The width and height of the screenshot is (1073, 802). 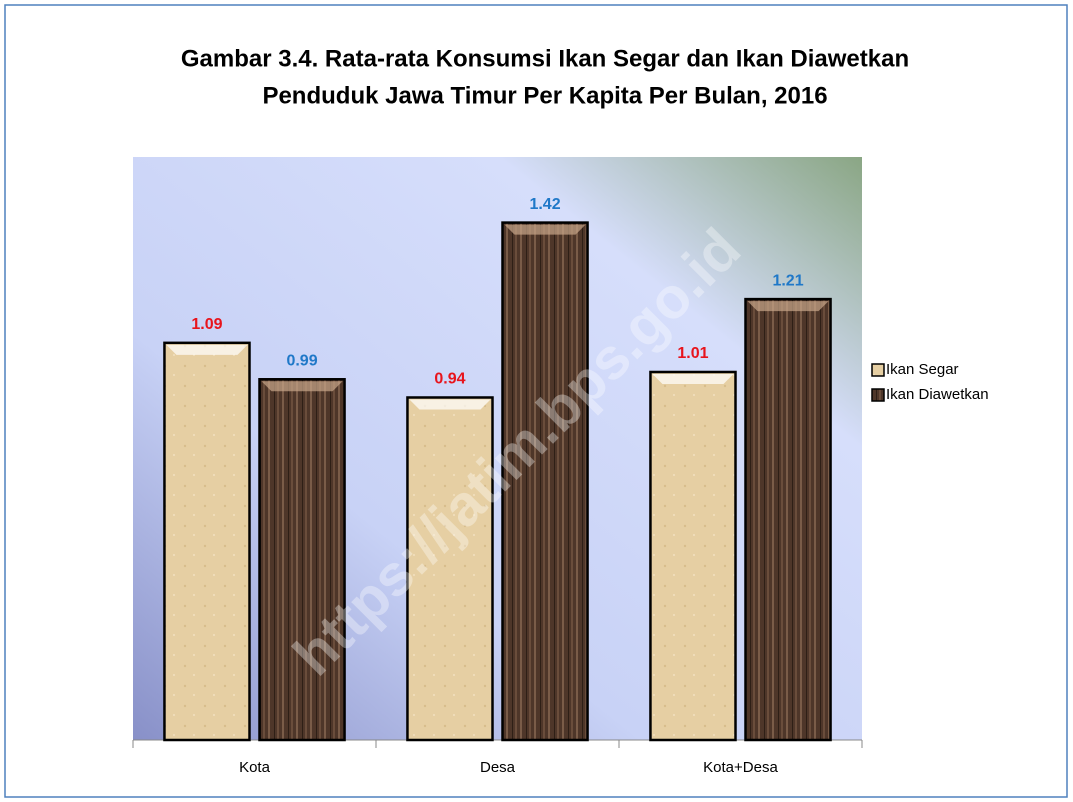 I want to click on data-label: 1.42, so click(x=544, y=204).